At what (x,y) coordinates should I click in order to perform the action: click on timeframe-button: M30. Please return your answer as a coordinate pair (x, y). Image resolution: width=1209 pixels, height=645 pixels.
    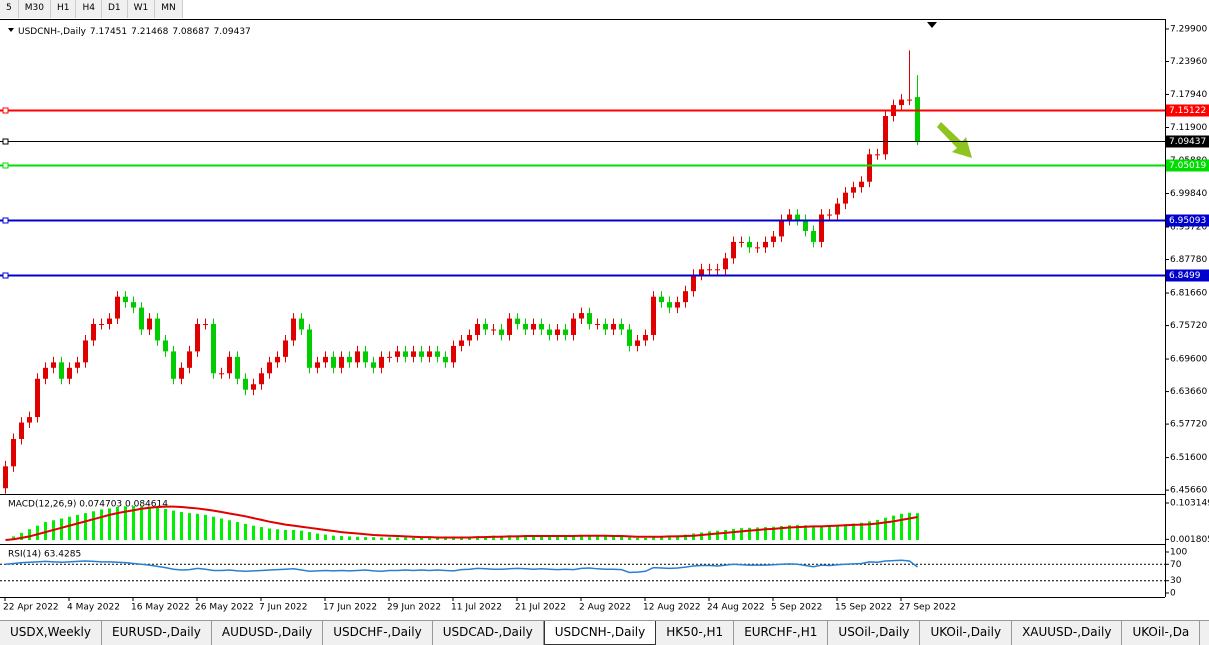
    Looking at the image, I should click on (35, 9).